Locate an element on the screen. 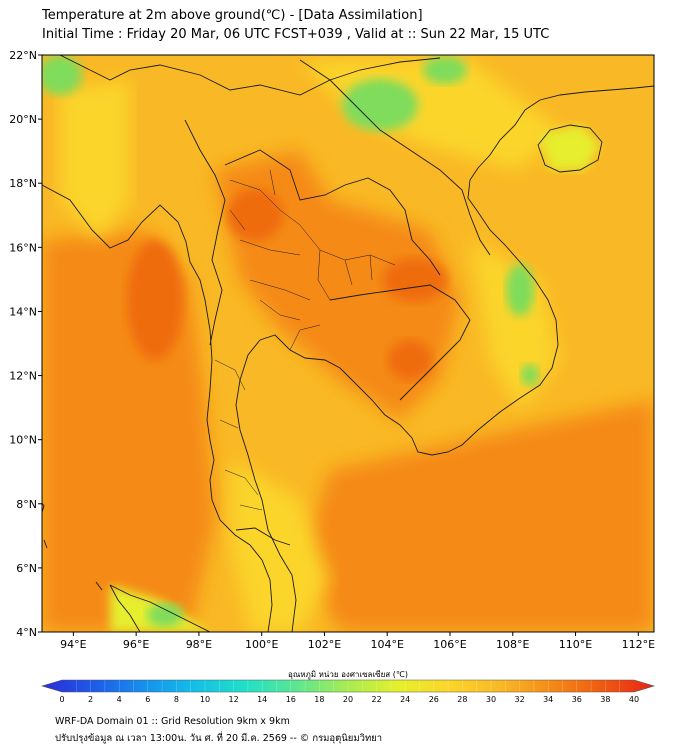 The height and width of the screenshot is (756, 676). lon-tick-label: 100°E is located at coordinates (261, 644).